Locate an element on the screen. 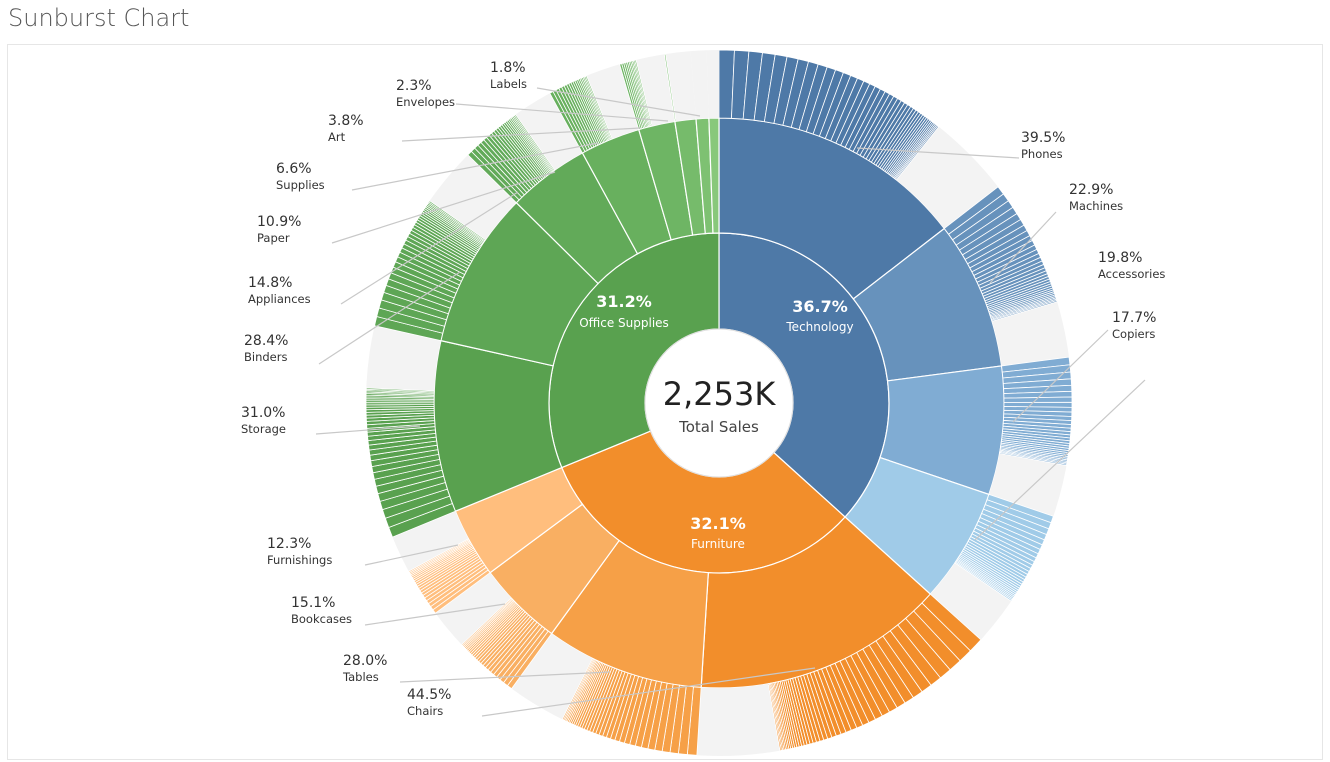  label-phones: 39.5% Phones is located at coordinates (1043, 146).